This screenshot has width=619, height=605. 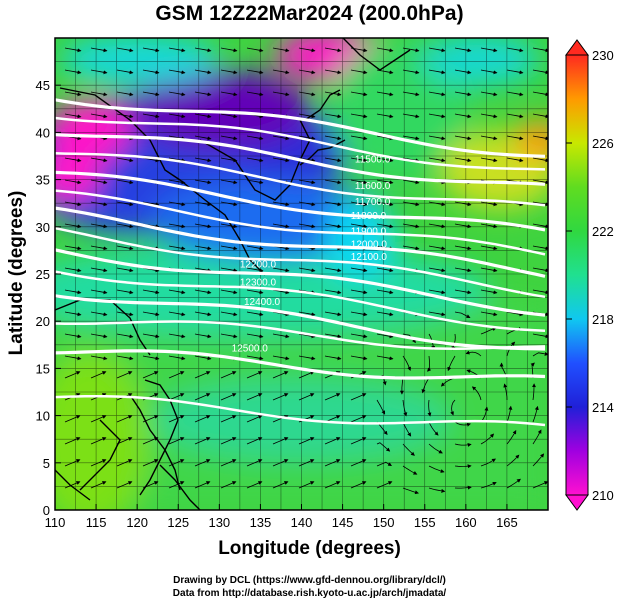 What do you see at coordinates (302, 522) in the screenshot?
I see `x-tick-label: 140` at bounding box center [302, 522].